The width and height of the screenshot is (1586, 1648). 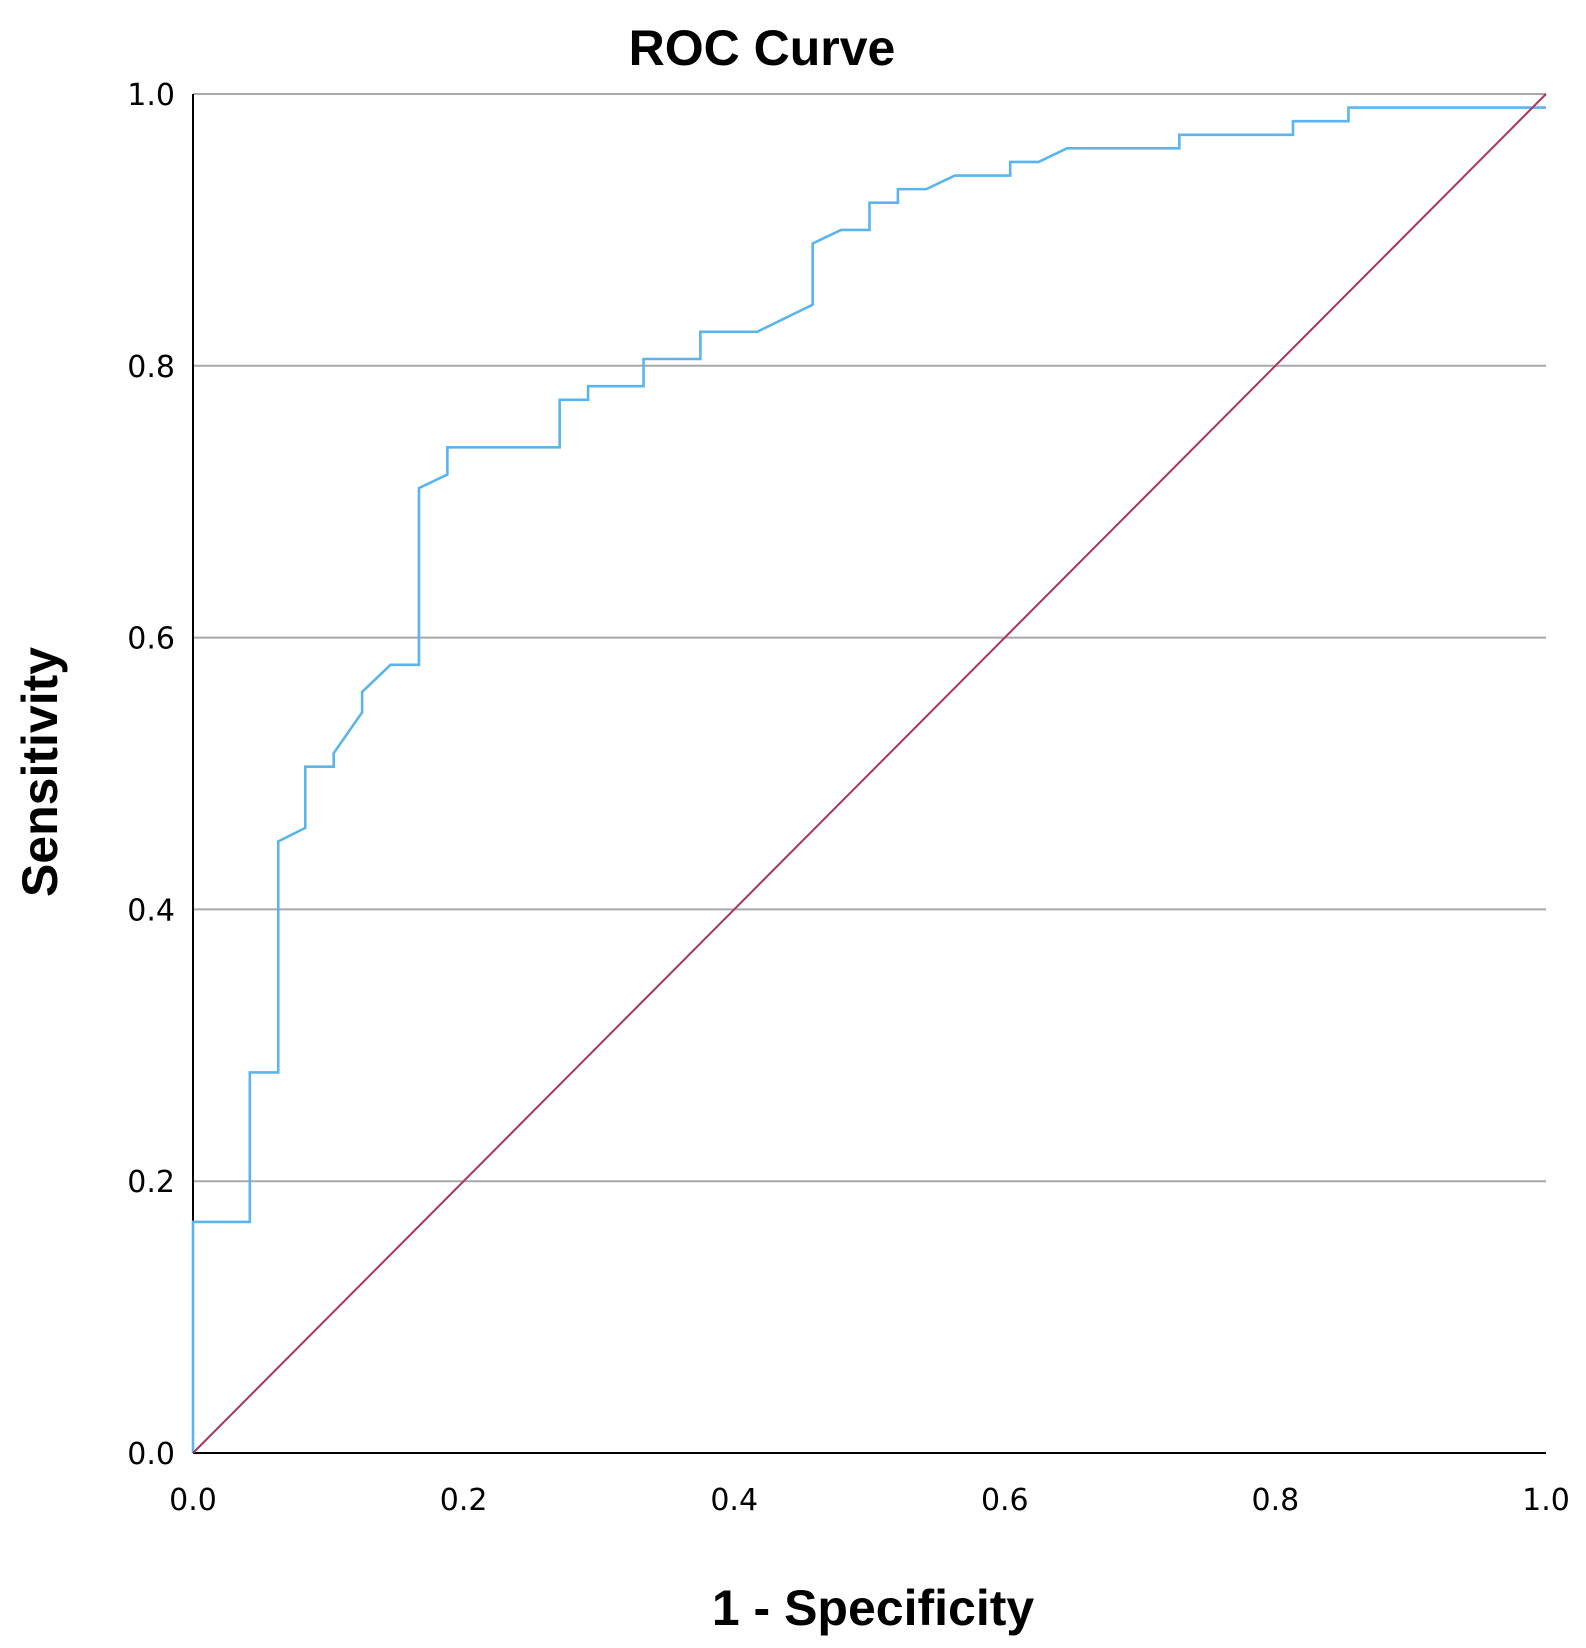 I want to click on x-tick-label: 0.4, so click(x=734, y=1500).